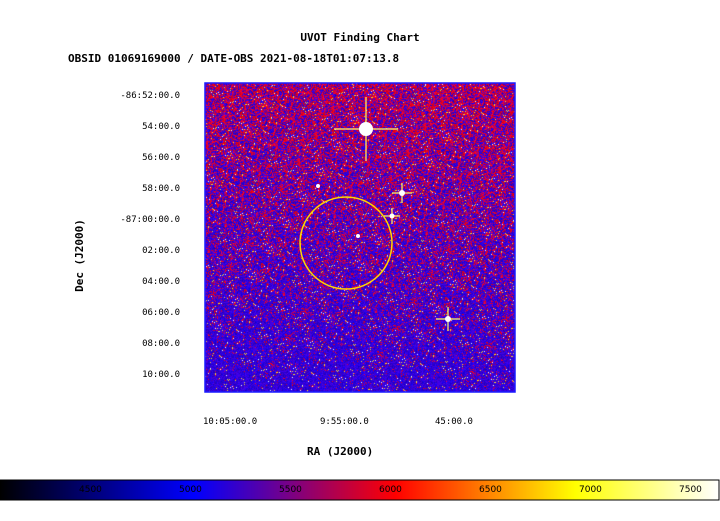 The height and width of the screenshot is (521, 720). What do you see at coordinates (360, 490) in the screenshot?
I see `colorbar` at bounding box center [360, 490].